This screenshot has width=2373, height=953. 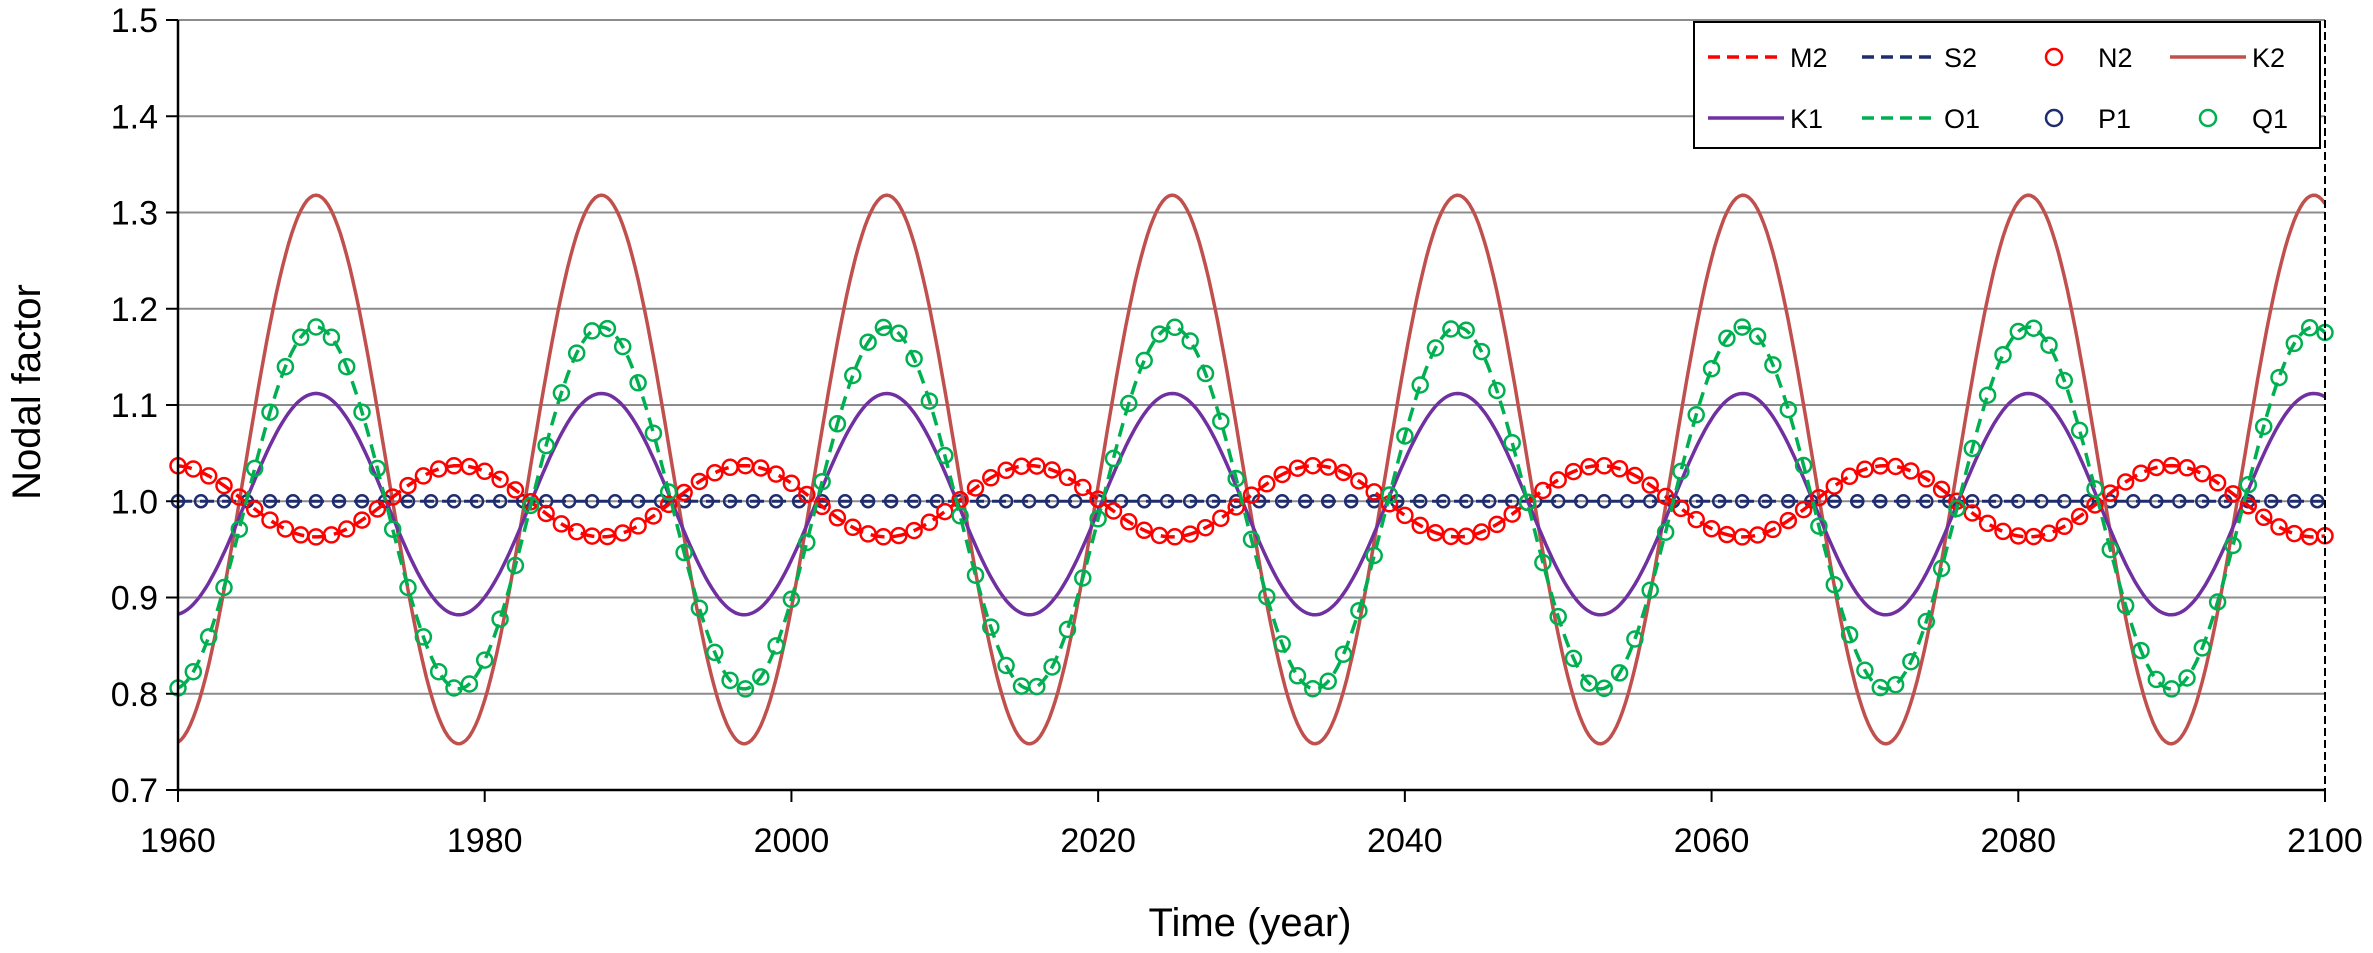 I want to click on y-tick-label: 1.4, so click(x=134, y=117).